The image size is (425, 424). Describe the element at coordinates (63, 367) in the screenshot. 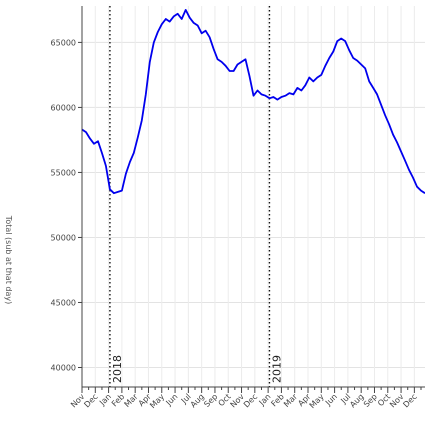

I see `y-tick-label: 40000` at that location.